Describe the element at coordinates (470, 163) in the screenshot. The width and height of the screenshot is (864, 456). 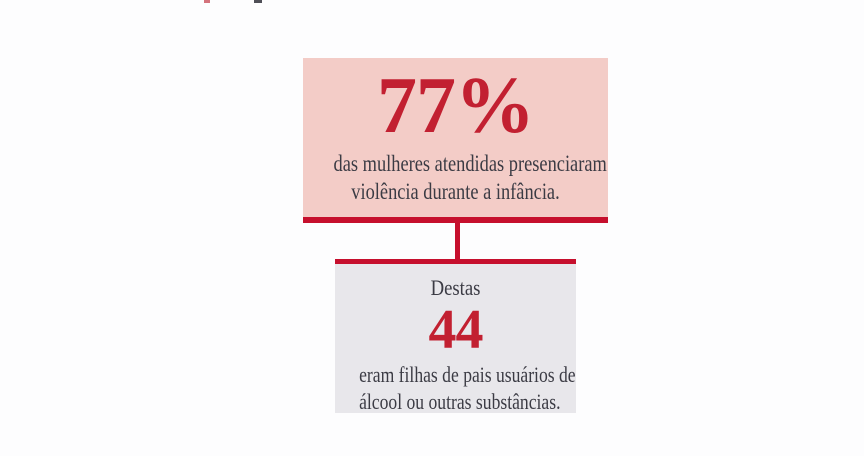
I see `caption-line-1: das mulheres atendidas presenciaram` at that location.